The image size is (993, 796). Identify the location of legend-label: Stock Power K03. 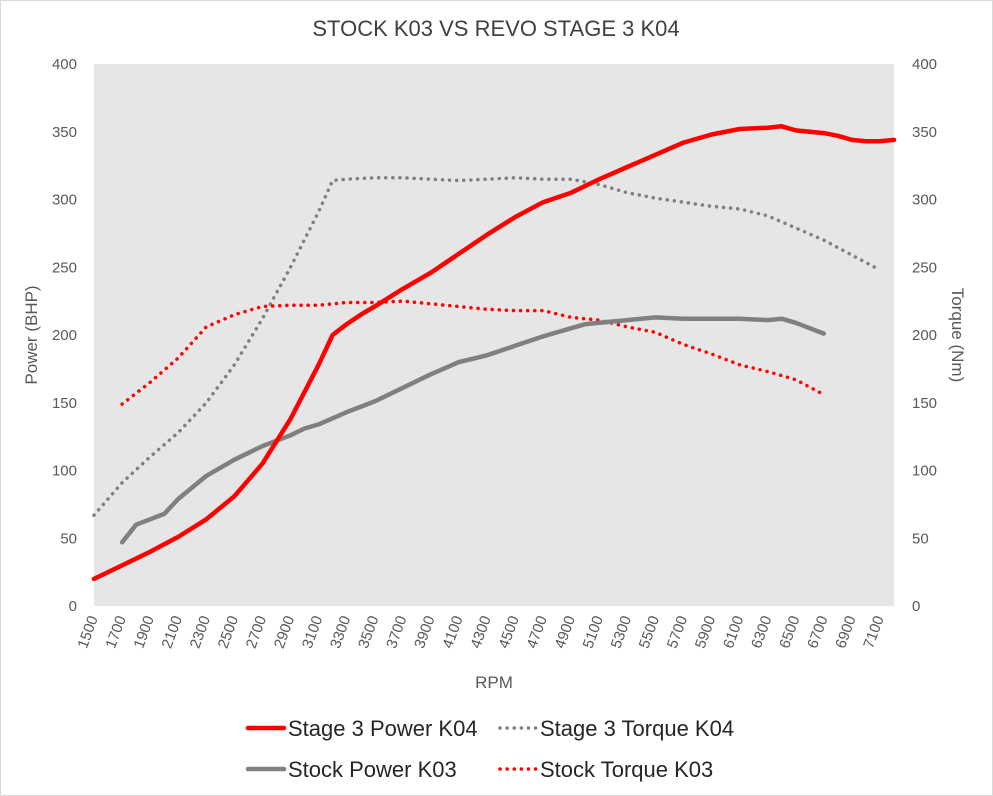
(372, 769).